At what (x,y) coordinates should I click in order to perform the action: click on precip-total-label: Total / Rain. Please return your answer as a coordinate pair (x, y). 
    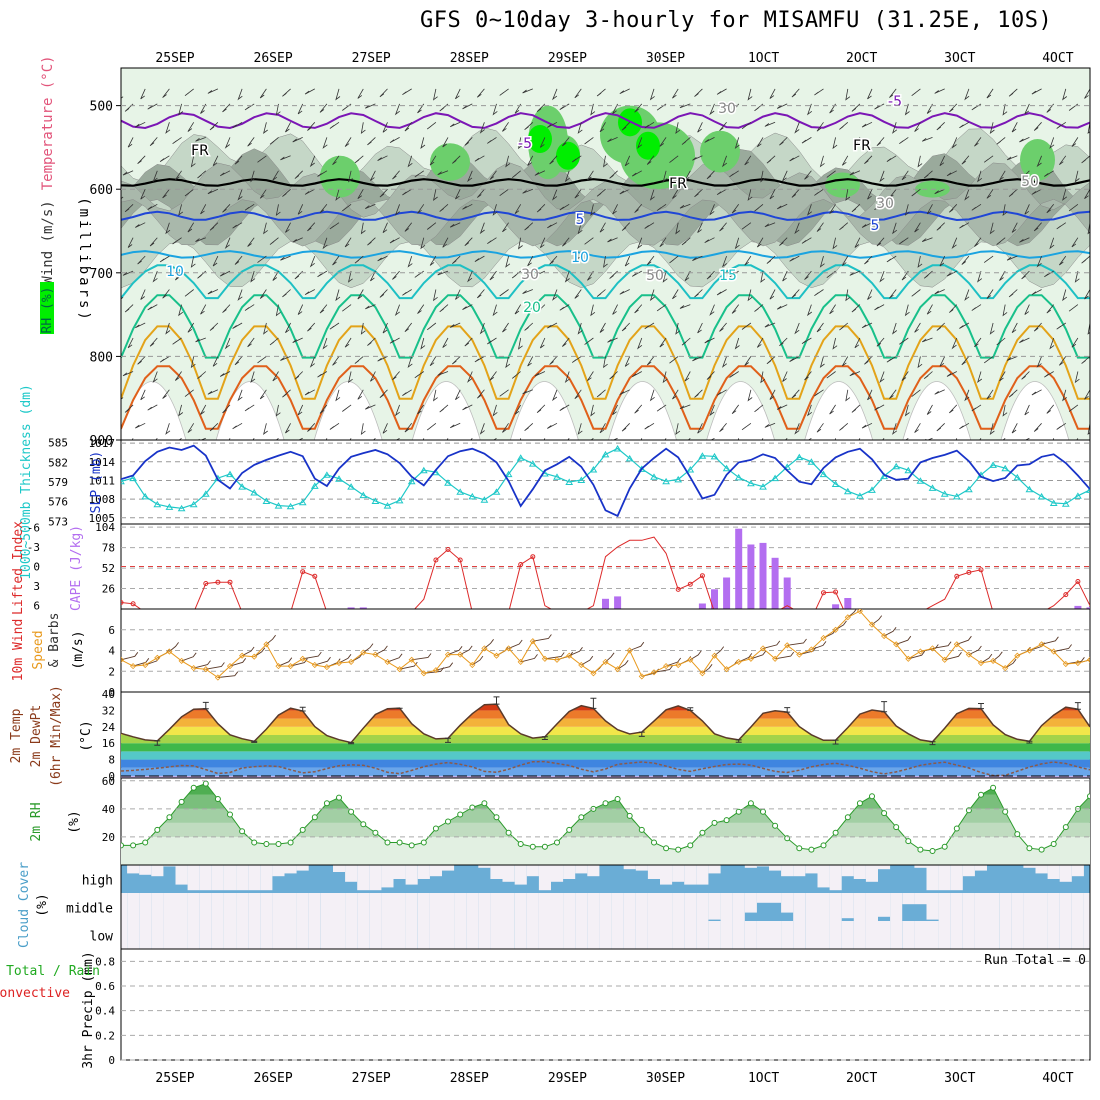
    Looking at the image, I should click on (53, 971).